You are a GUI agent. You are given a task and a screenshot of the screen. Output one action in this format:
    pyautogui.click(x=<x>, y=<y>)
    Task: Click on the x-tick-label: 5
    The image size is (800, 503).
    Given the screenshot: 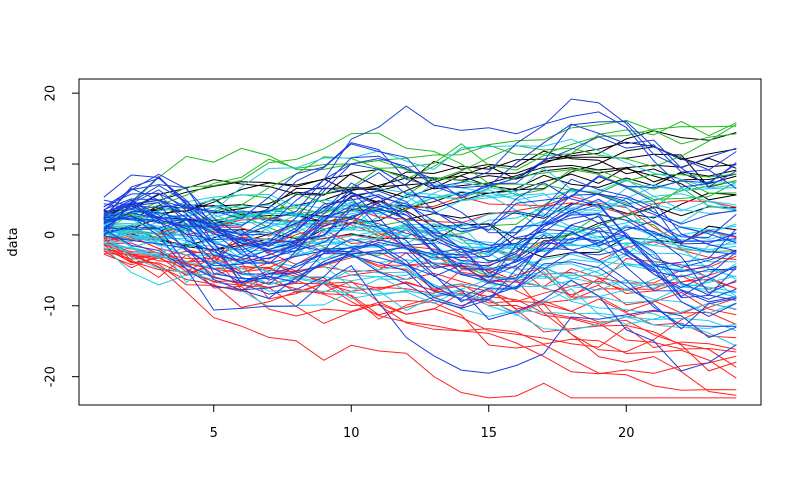 What is the action you would take?
    pyautogui.click(x=214, y=433)
    